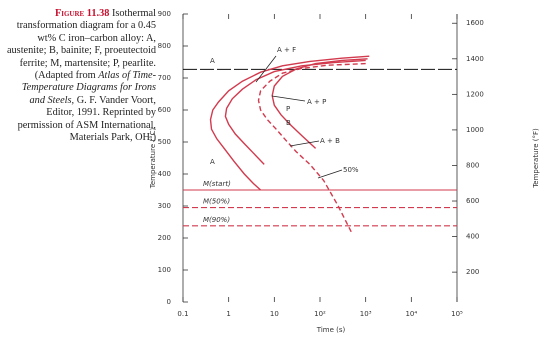 This screenshot has height=349, width=551. I want to click on region-label: B, so click(288, 123).